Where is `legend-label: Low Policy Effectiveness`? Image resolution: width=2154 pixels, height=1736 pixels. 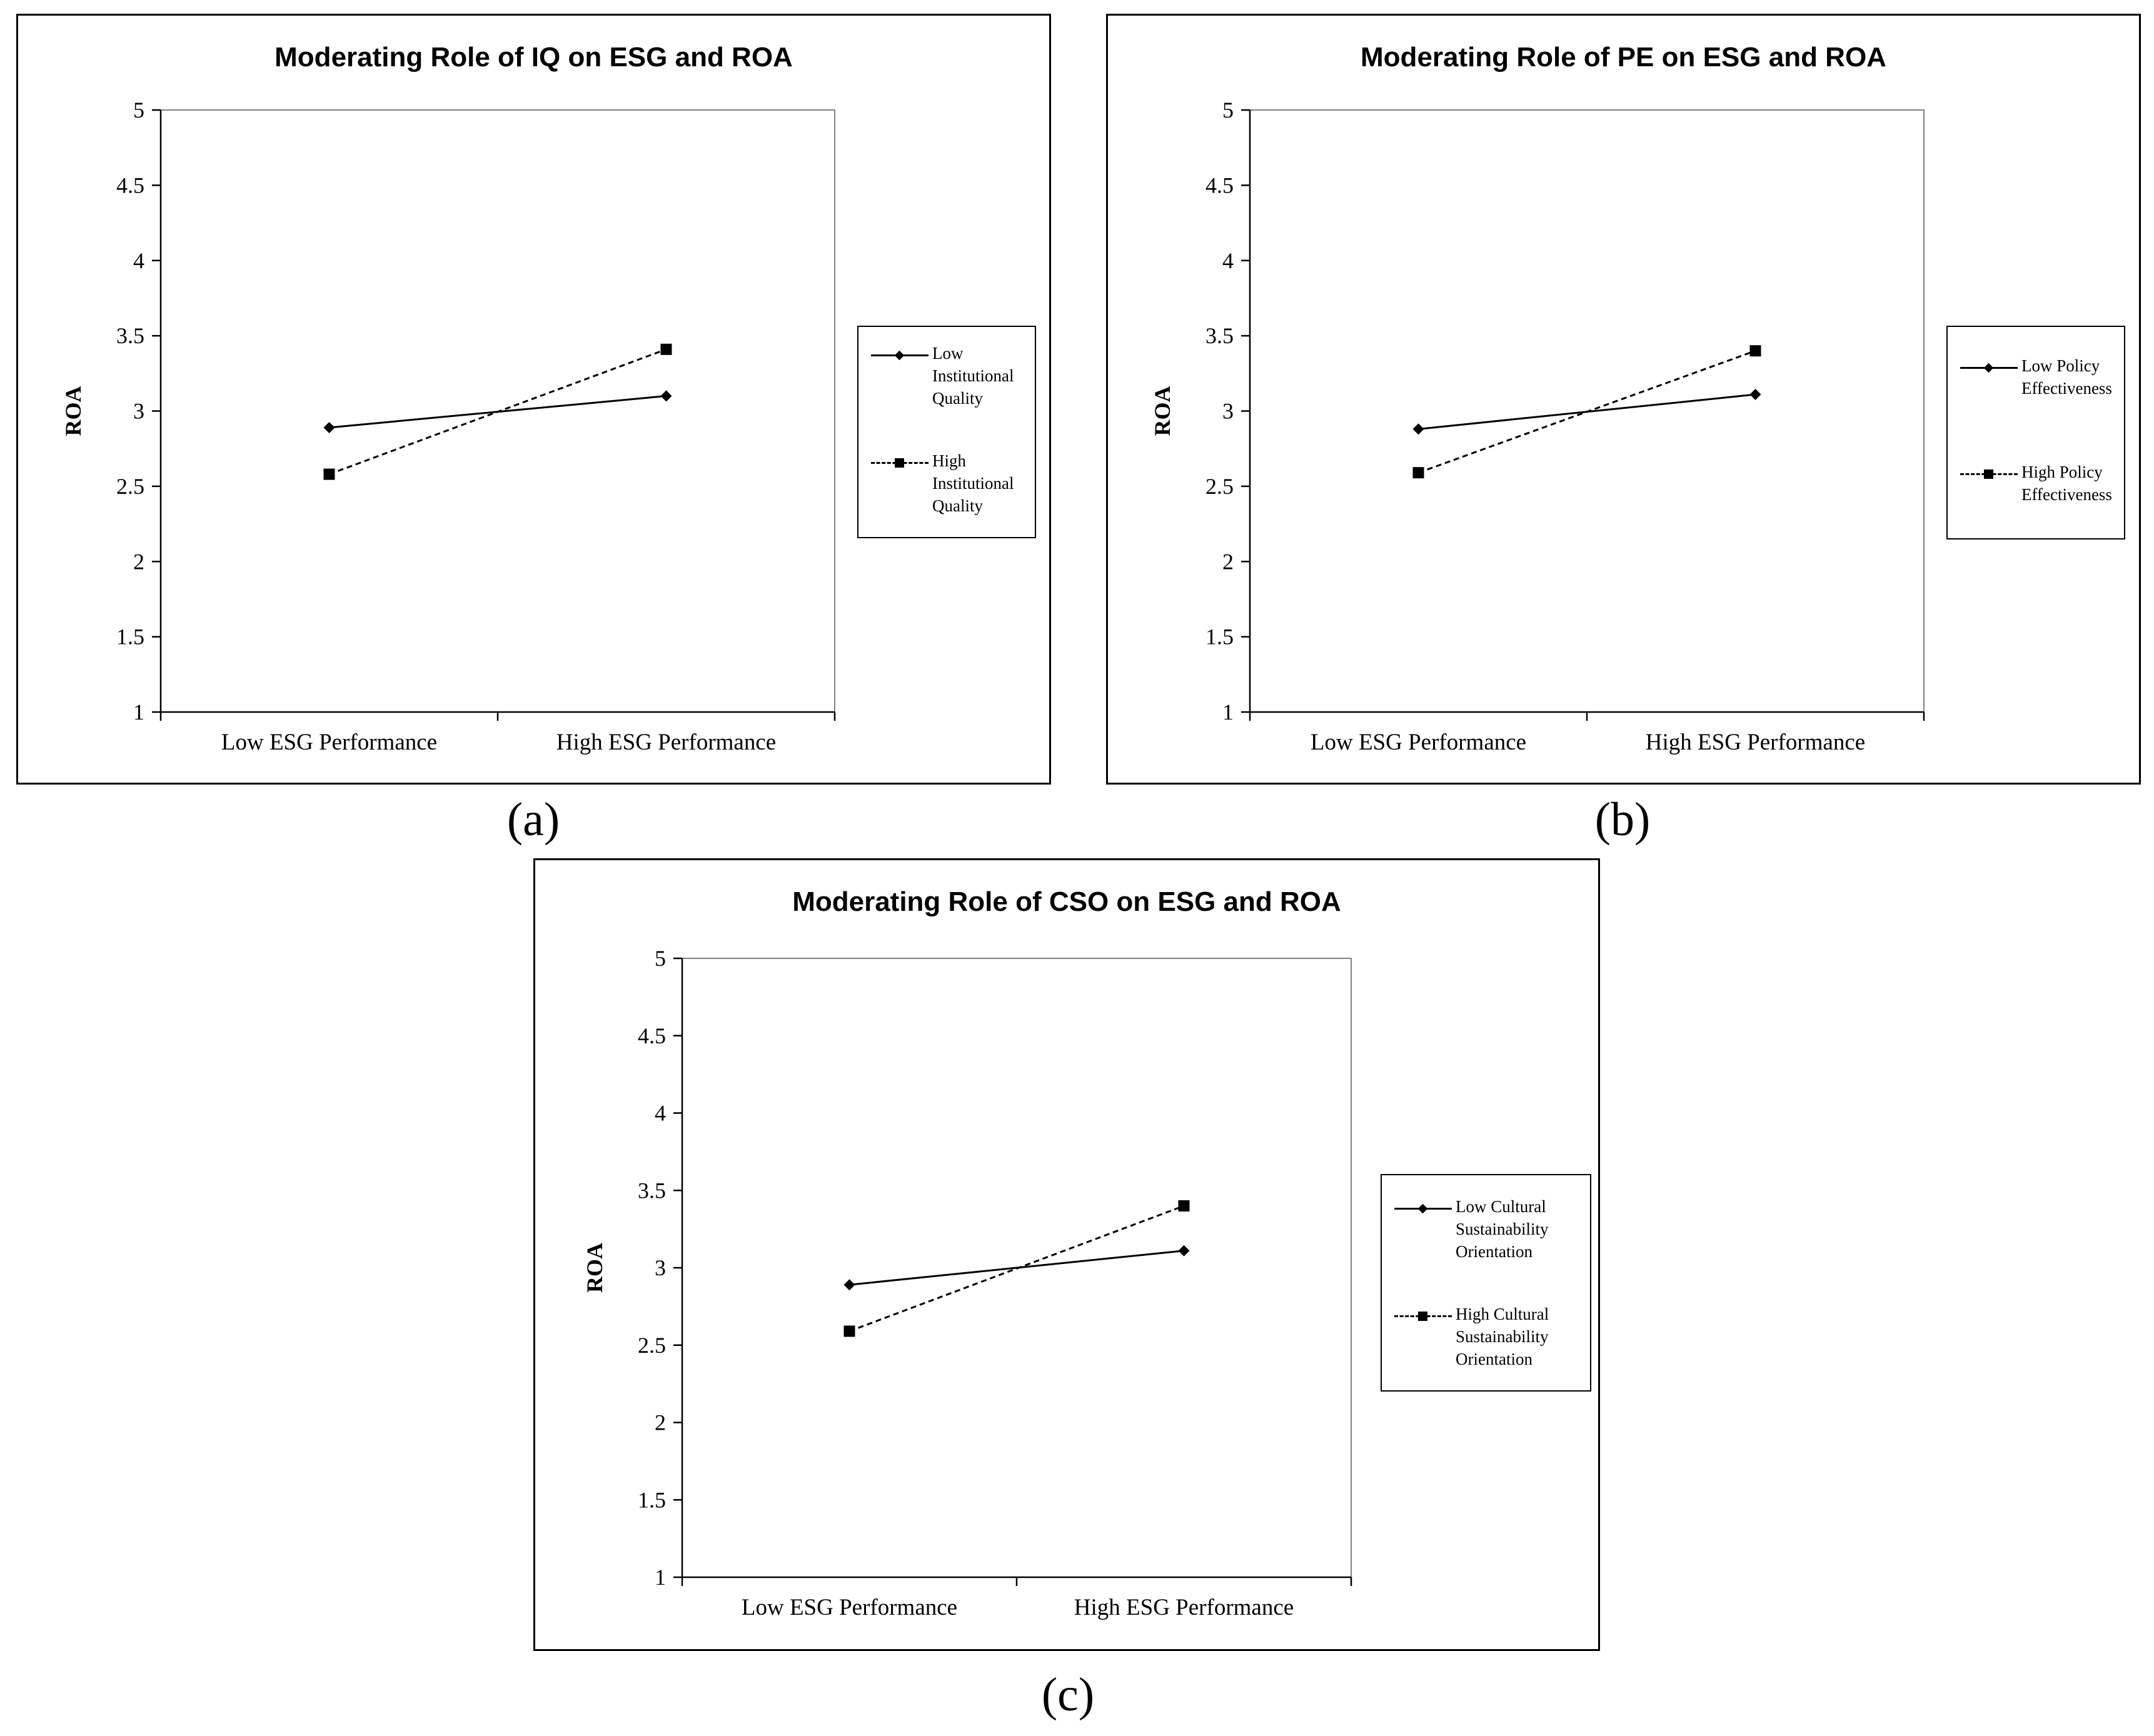 legend-label: Low Policy Effectiveness is located at coordinates (2066, 377).